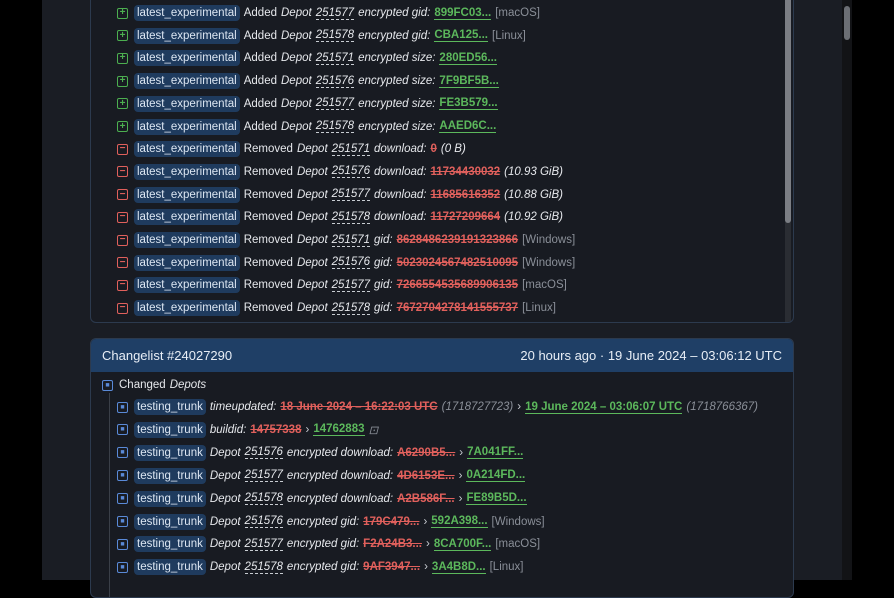 The height and width of the screenshot is (598, 894). What do you see at coordinates (167, 355) in the screenshot?
I see `changelist-title: Changelist #24027290` at bounding box center [167, 355].